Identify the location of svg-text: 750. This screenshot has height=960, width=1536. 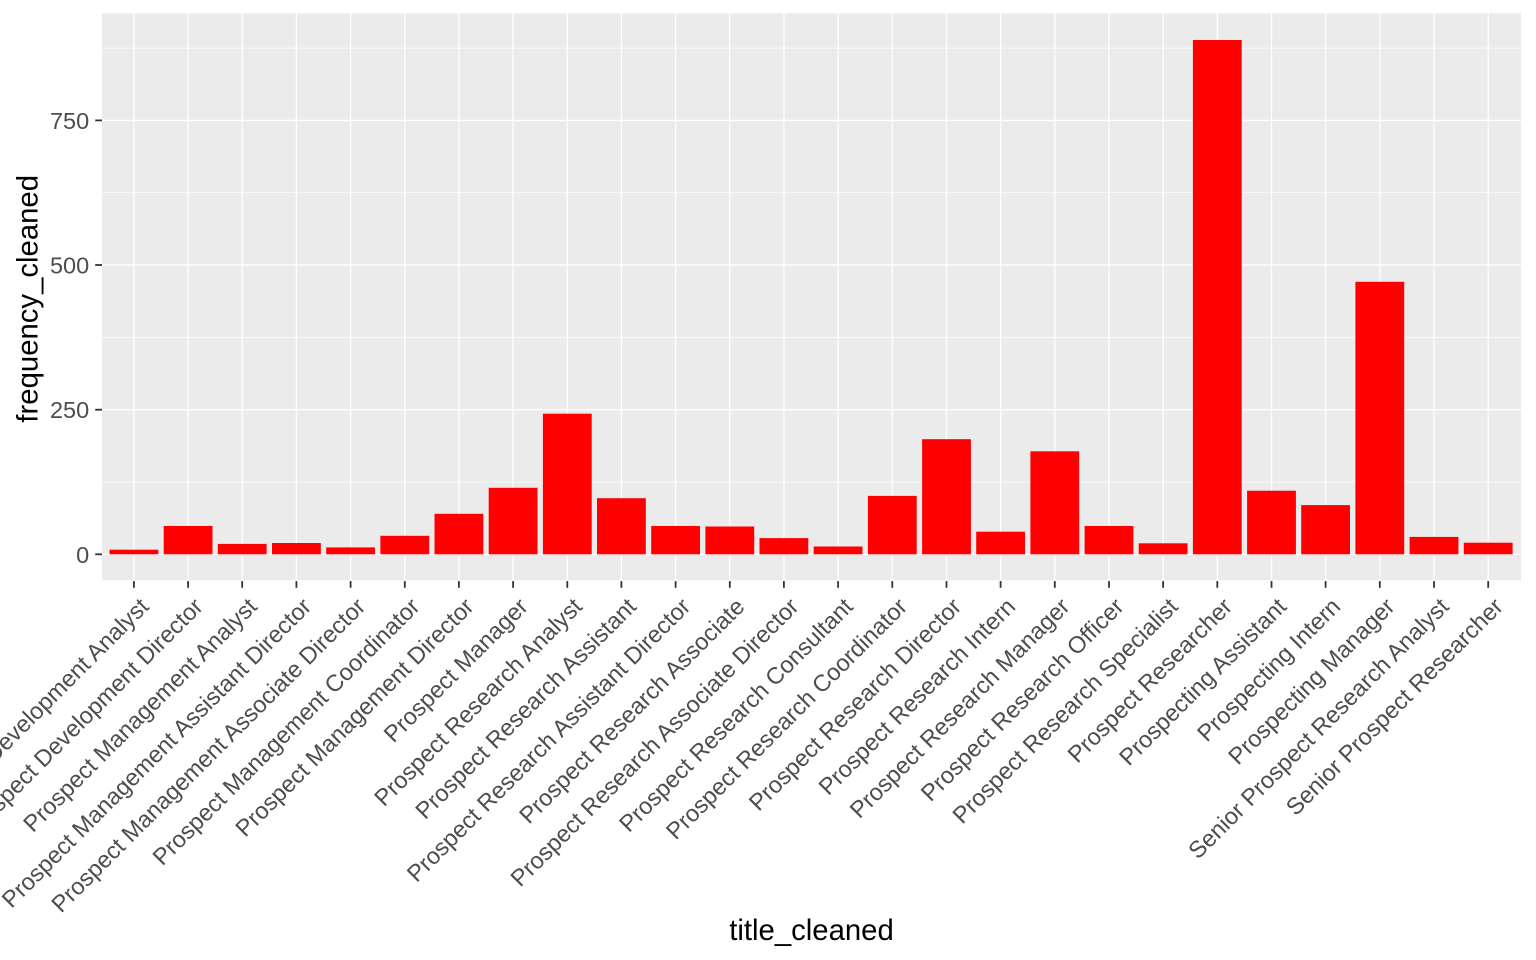
(69, 121).